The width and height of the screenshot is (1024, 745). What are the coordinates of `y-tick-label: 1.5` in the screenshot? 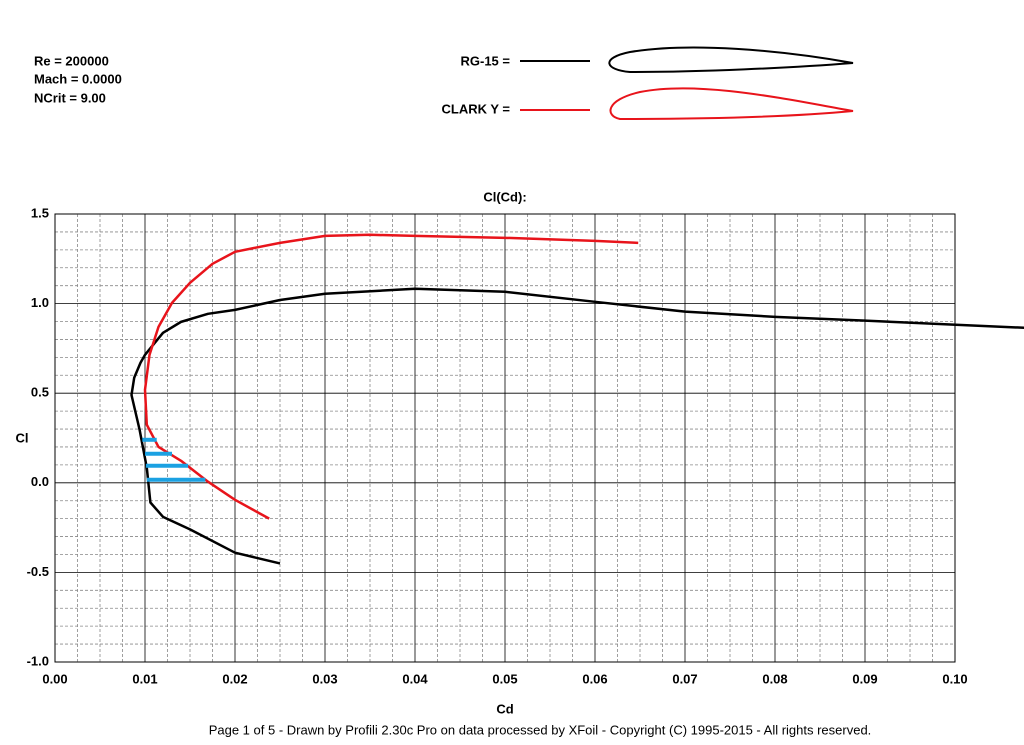 It's located at (40, 212).